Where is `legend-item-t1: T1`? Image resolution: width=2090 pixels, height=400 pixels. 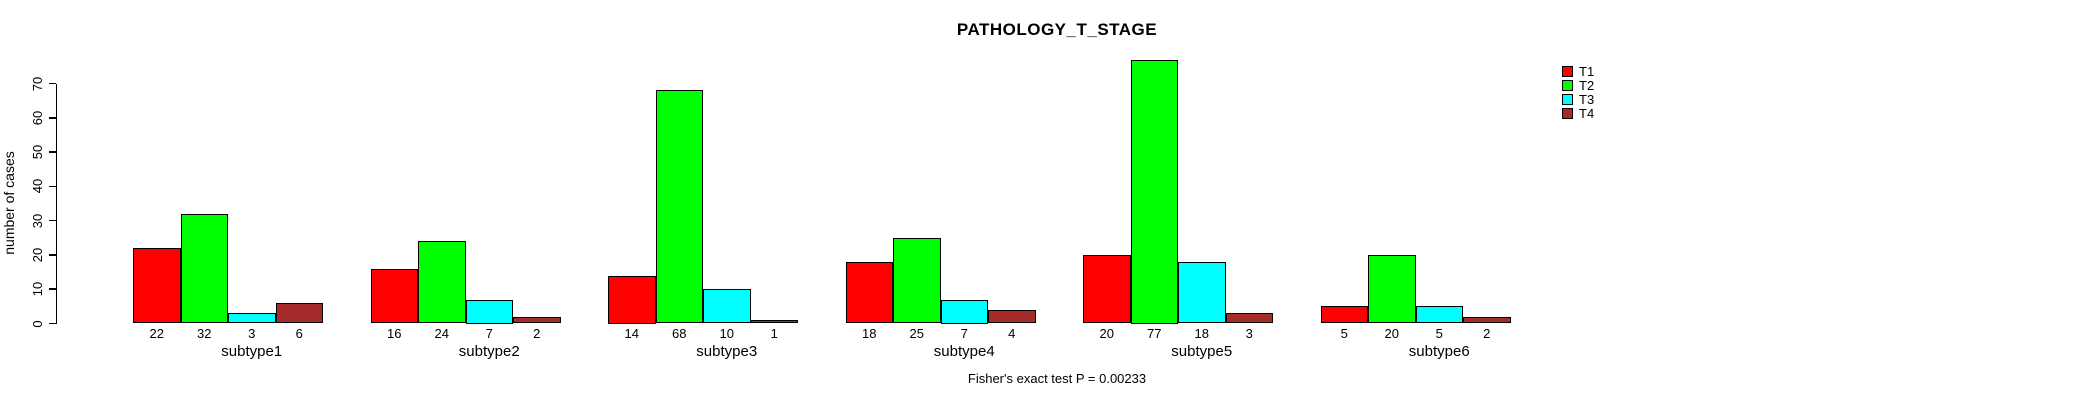
legend-item-t1: T1 is located at coordinates (1578, 71).